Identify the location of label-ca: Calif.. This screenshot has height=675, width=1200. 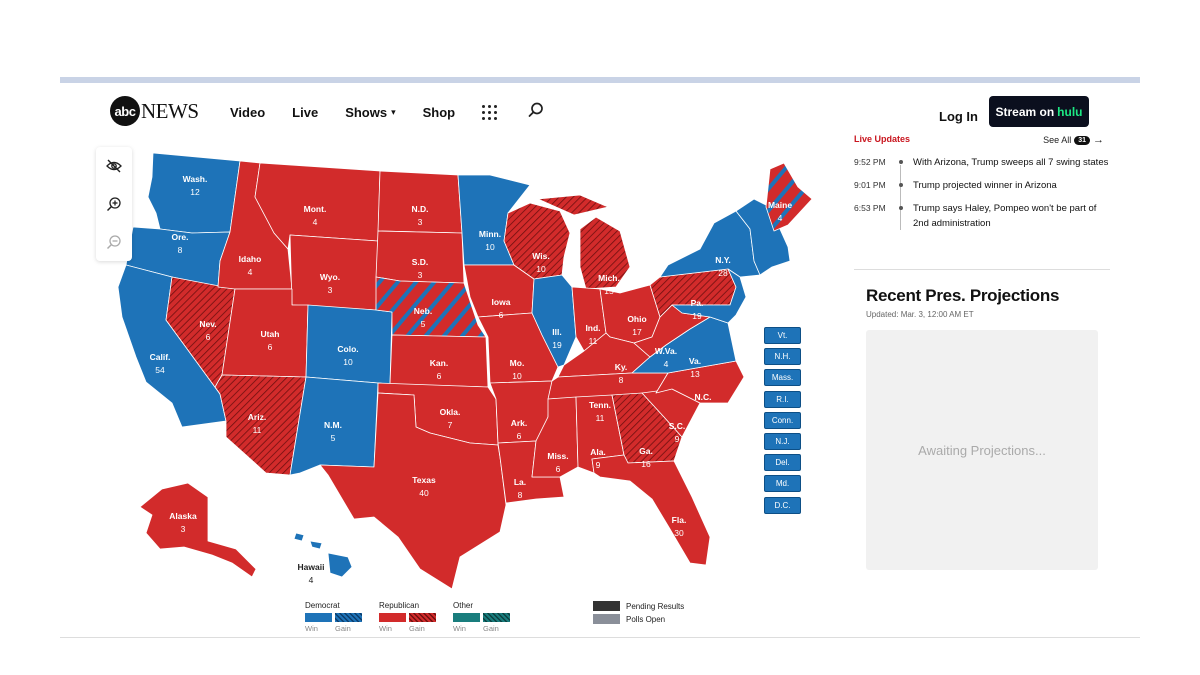
(160, 357).